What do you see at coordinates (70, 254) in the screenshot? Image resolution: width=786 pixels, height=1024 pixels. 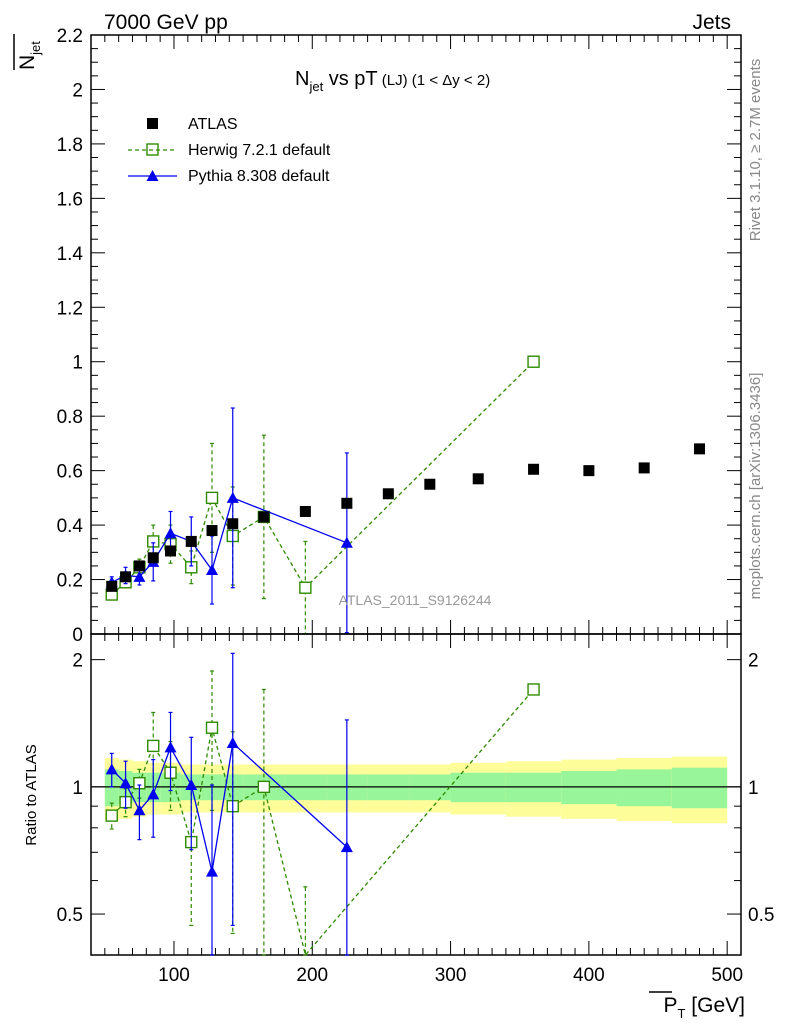 I see `y-tick-label: 1.4` at bounding box center [70, 254].